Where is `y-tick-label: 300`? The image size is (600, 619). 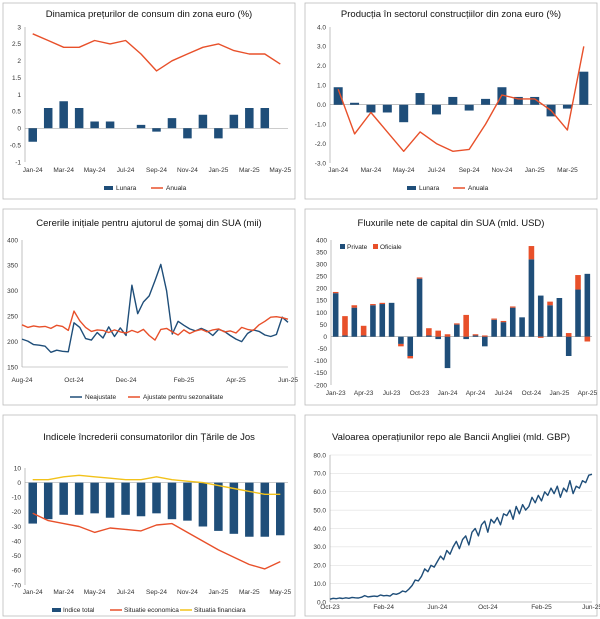
y-tick-label: 300 is located at coordinates (12, 291).